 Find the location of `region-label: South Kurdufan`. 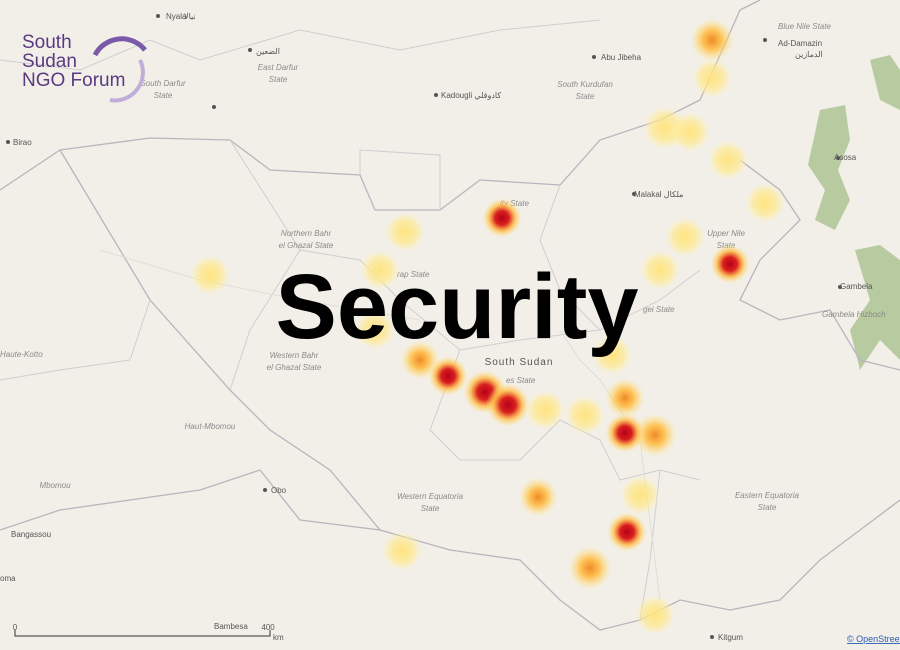

region-label: South Kurdufan is located at coordinates (585, 84).